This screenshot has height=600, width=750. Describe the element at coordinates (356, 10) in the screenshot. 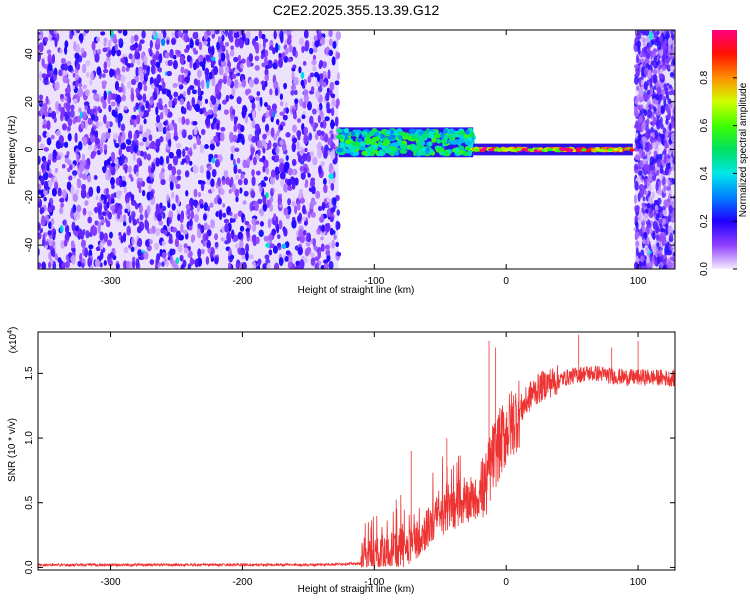

I see `chart-title: C2E2.2025.355.13.39.G12` at that location.